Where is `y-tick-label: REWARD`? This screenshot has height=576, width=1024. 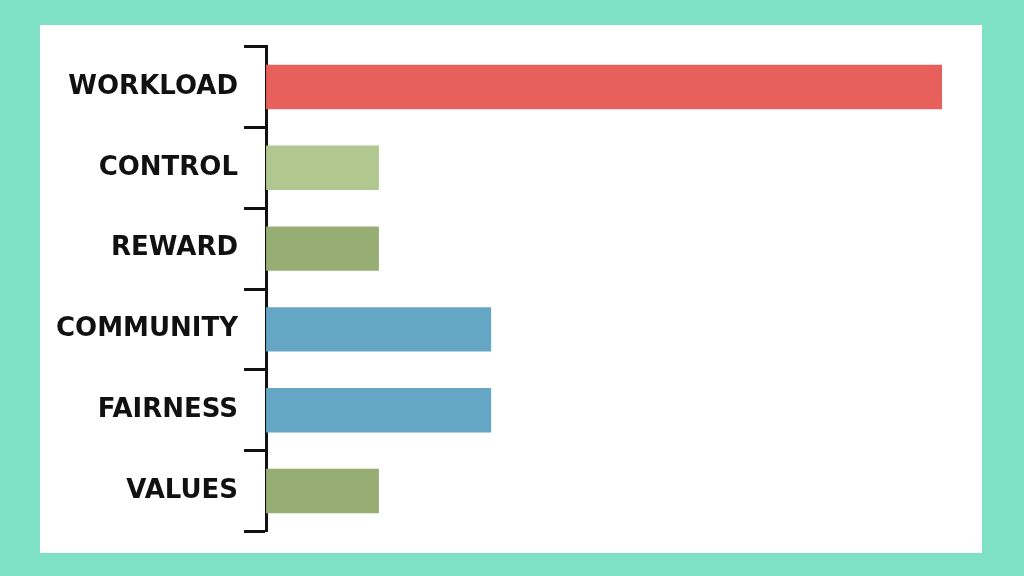
y-tick-label: REWARD is located at coordinates (175, 246).